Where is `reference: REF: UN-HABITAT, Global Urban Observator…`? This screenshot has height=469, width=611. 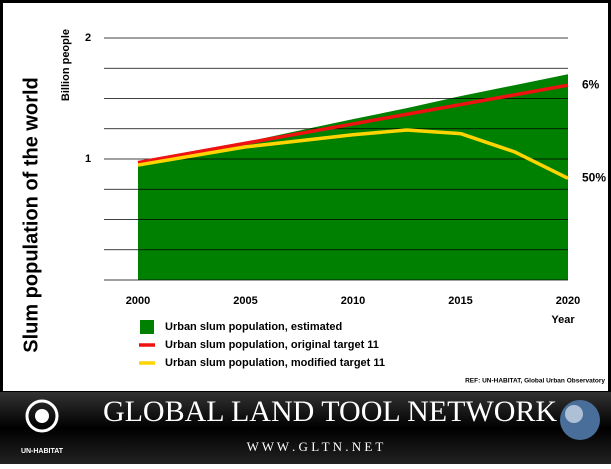
reference: REF: UN-HABITAT, Global Urban Observator… is located at coordinates (535, 381).